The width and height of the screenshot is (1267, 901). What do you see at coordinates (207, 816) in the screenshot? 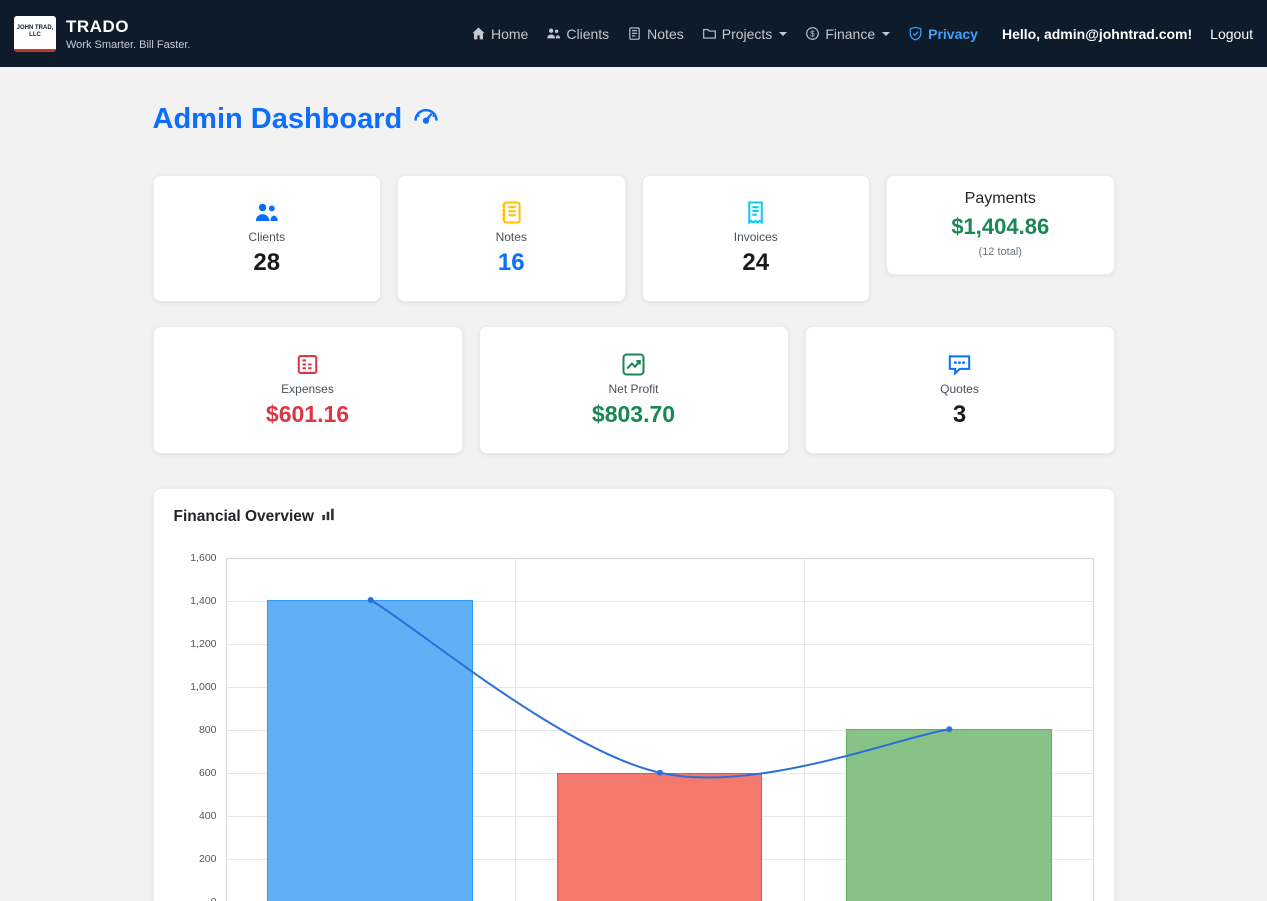
I see `y-tick-label: 400` at bounding box center [207, 816].